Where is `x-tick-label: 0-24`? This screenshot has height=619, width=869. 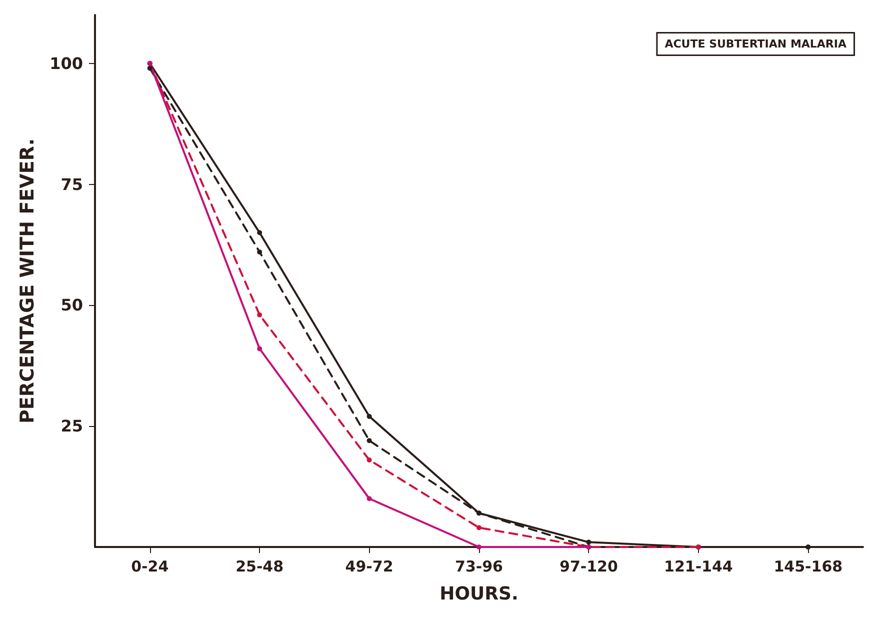 x-tick-label: 0-24 is located at coordinates (150, 567).